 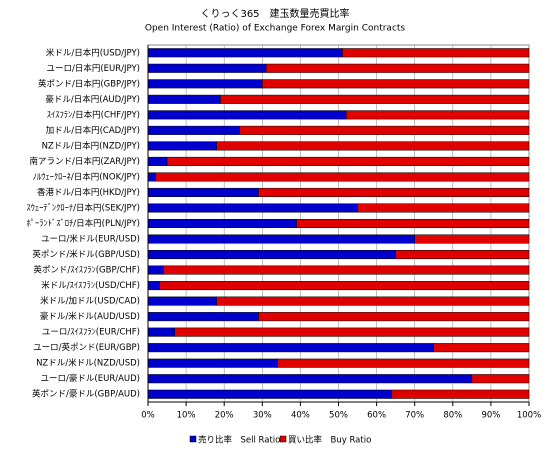 I want to click on y-tick-label: 加ドル/日本円(CAD/JPY), so click(x=93, y=130).